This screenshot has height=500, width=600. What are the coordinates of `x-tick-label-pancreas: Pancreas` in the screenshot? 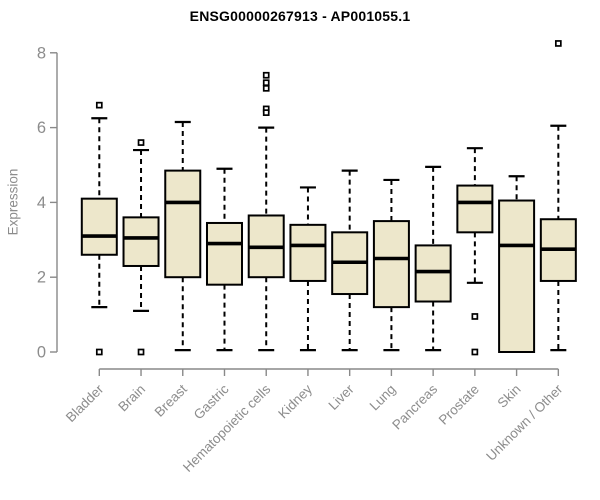 It's located at (414, 406).